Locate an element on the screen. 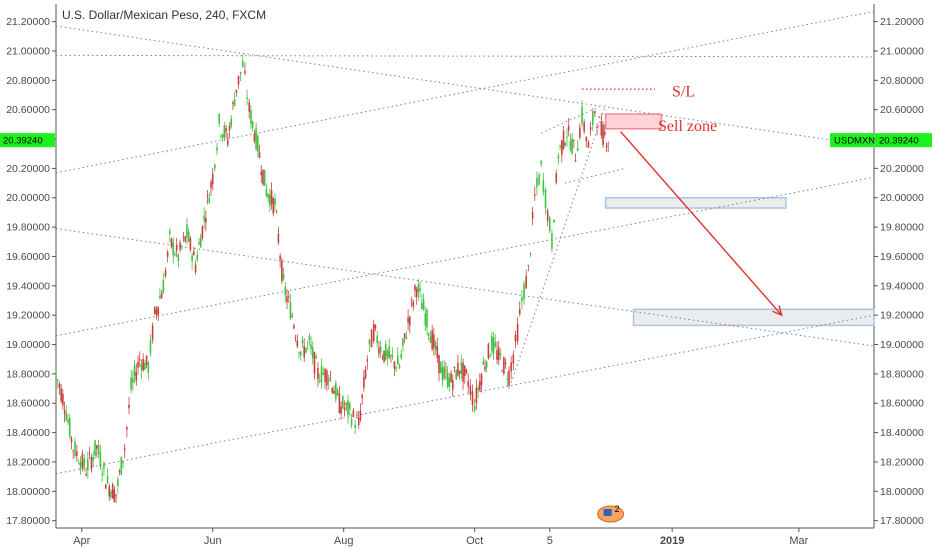  y-tick-label-left: 20.80000 is located at coordinates (28, 81).